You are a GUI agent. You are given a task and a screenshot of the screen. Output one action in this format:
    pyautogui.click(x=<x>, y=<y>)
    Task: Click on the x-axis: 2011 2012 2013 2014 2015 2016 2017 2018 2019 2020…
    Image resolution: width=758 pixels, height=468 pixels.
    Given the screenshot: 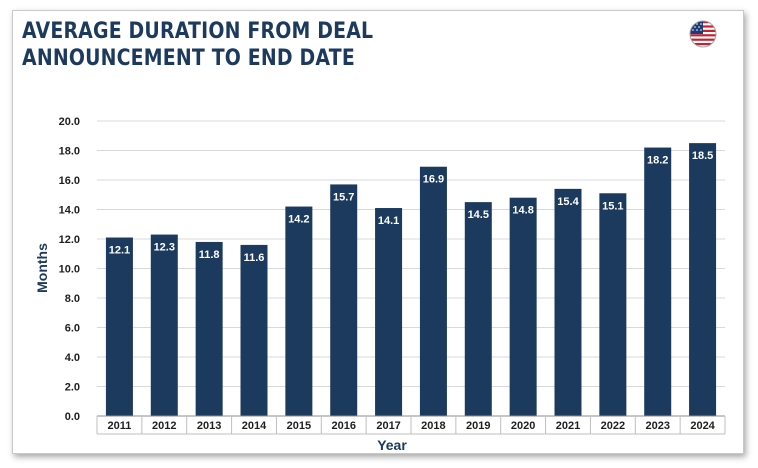 What is the action you would take?
    pyautogui.click(x=411, y=425)
    